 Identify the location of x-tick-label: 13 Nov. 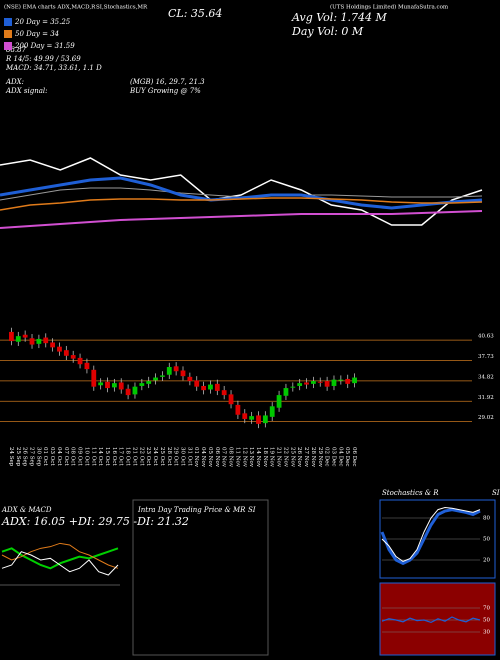
(251, 457).